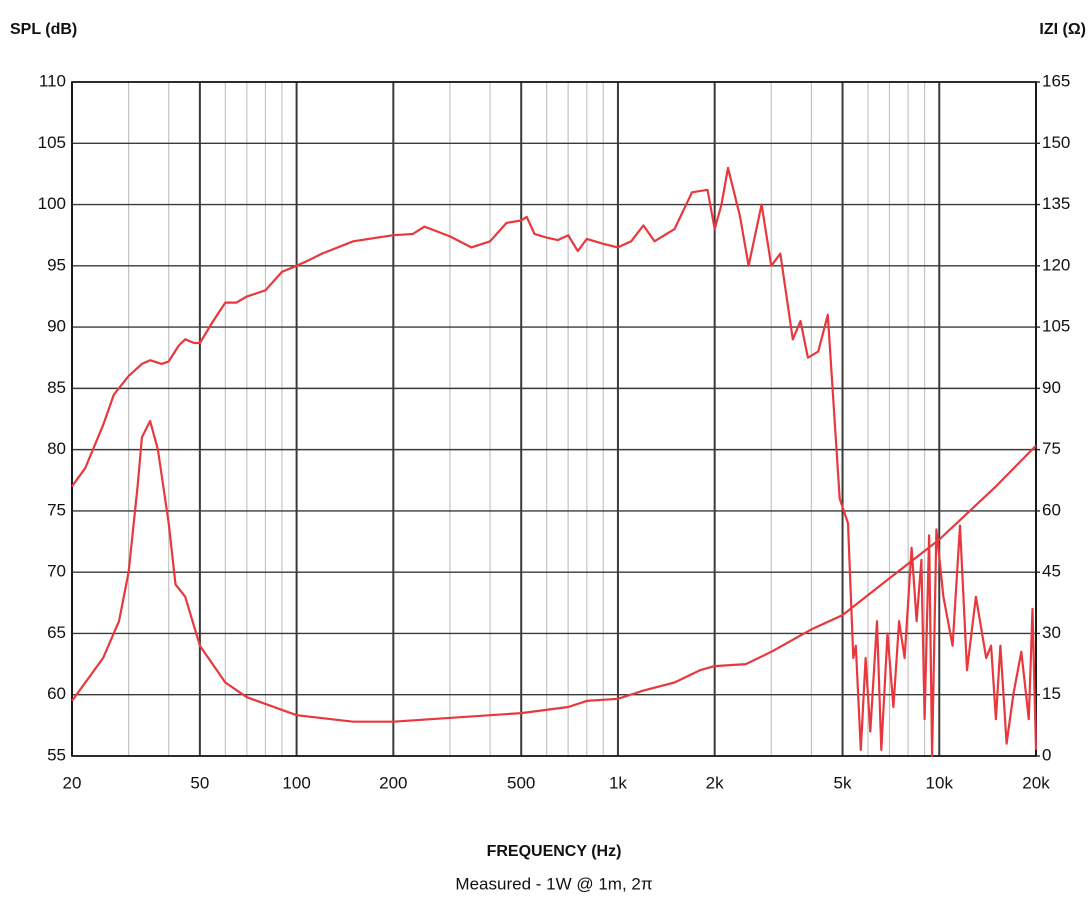  Describe the element at coordinates (296, 782) in the screenshot. I see `x-tick-label: 100` at that location.